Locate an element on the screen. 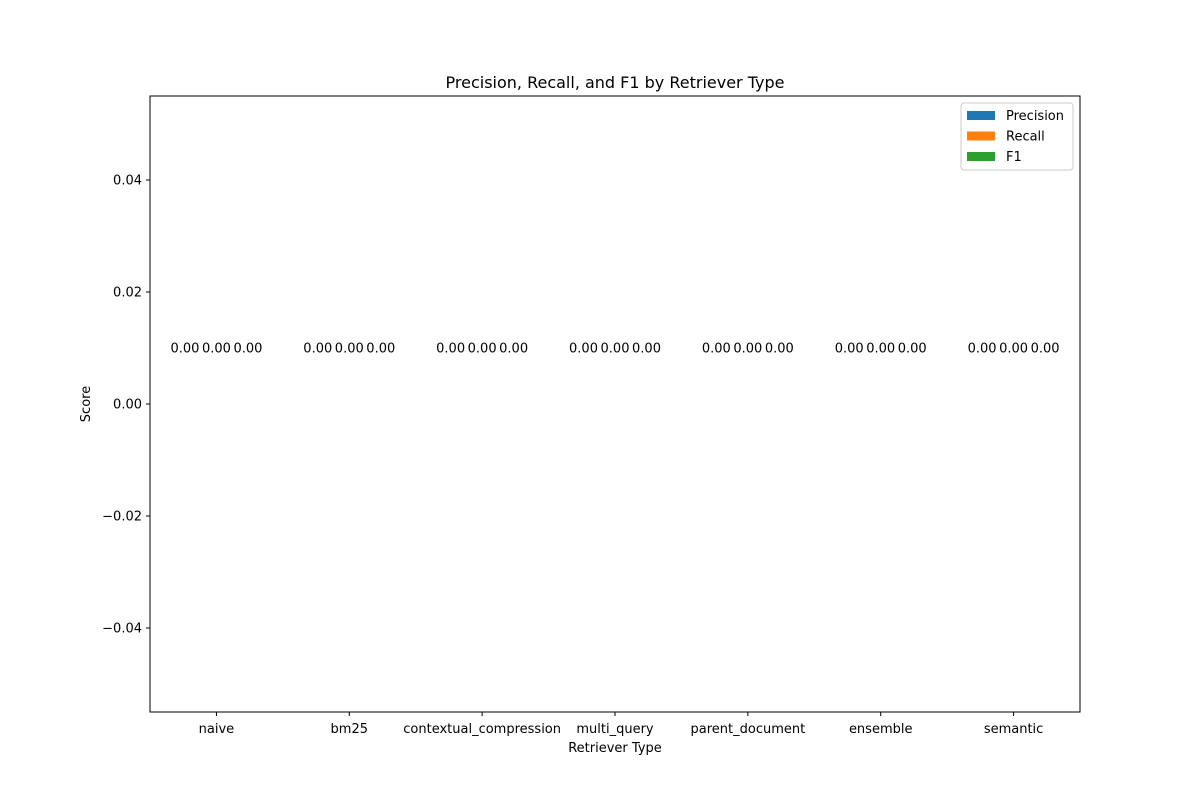 This screenshot has width=1200, height=800. legend-label: Precision is located at coordinates (1035, 116).